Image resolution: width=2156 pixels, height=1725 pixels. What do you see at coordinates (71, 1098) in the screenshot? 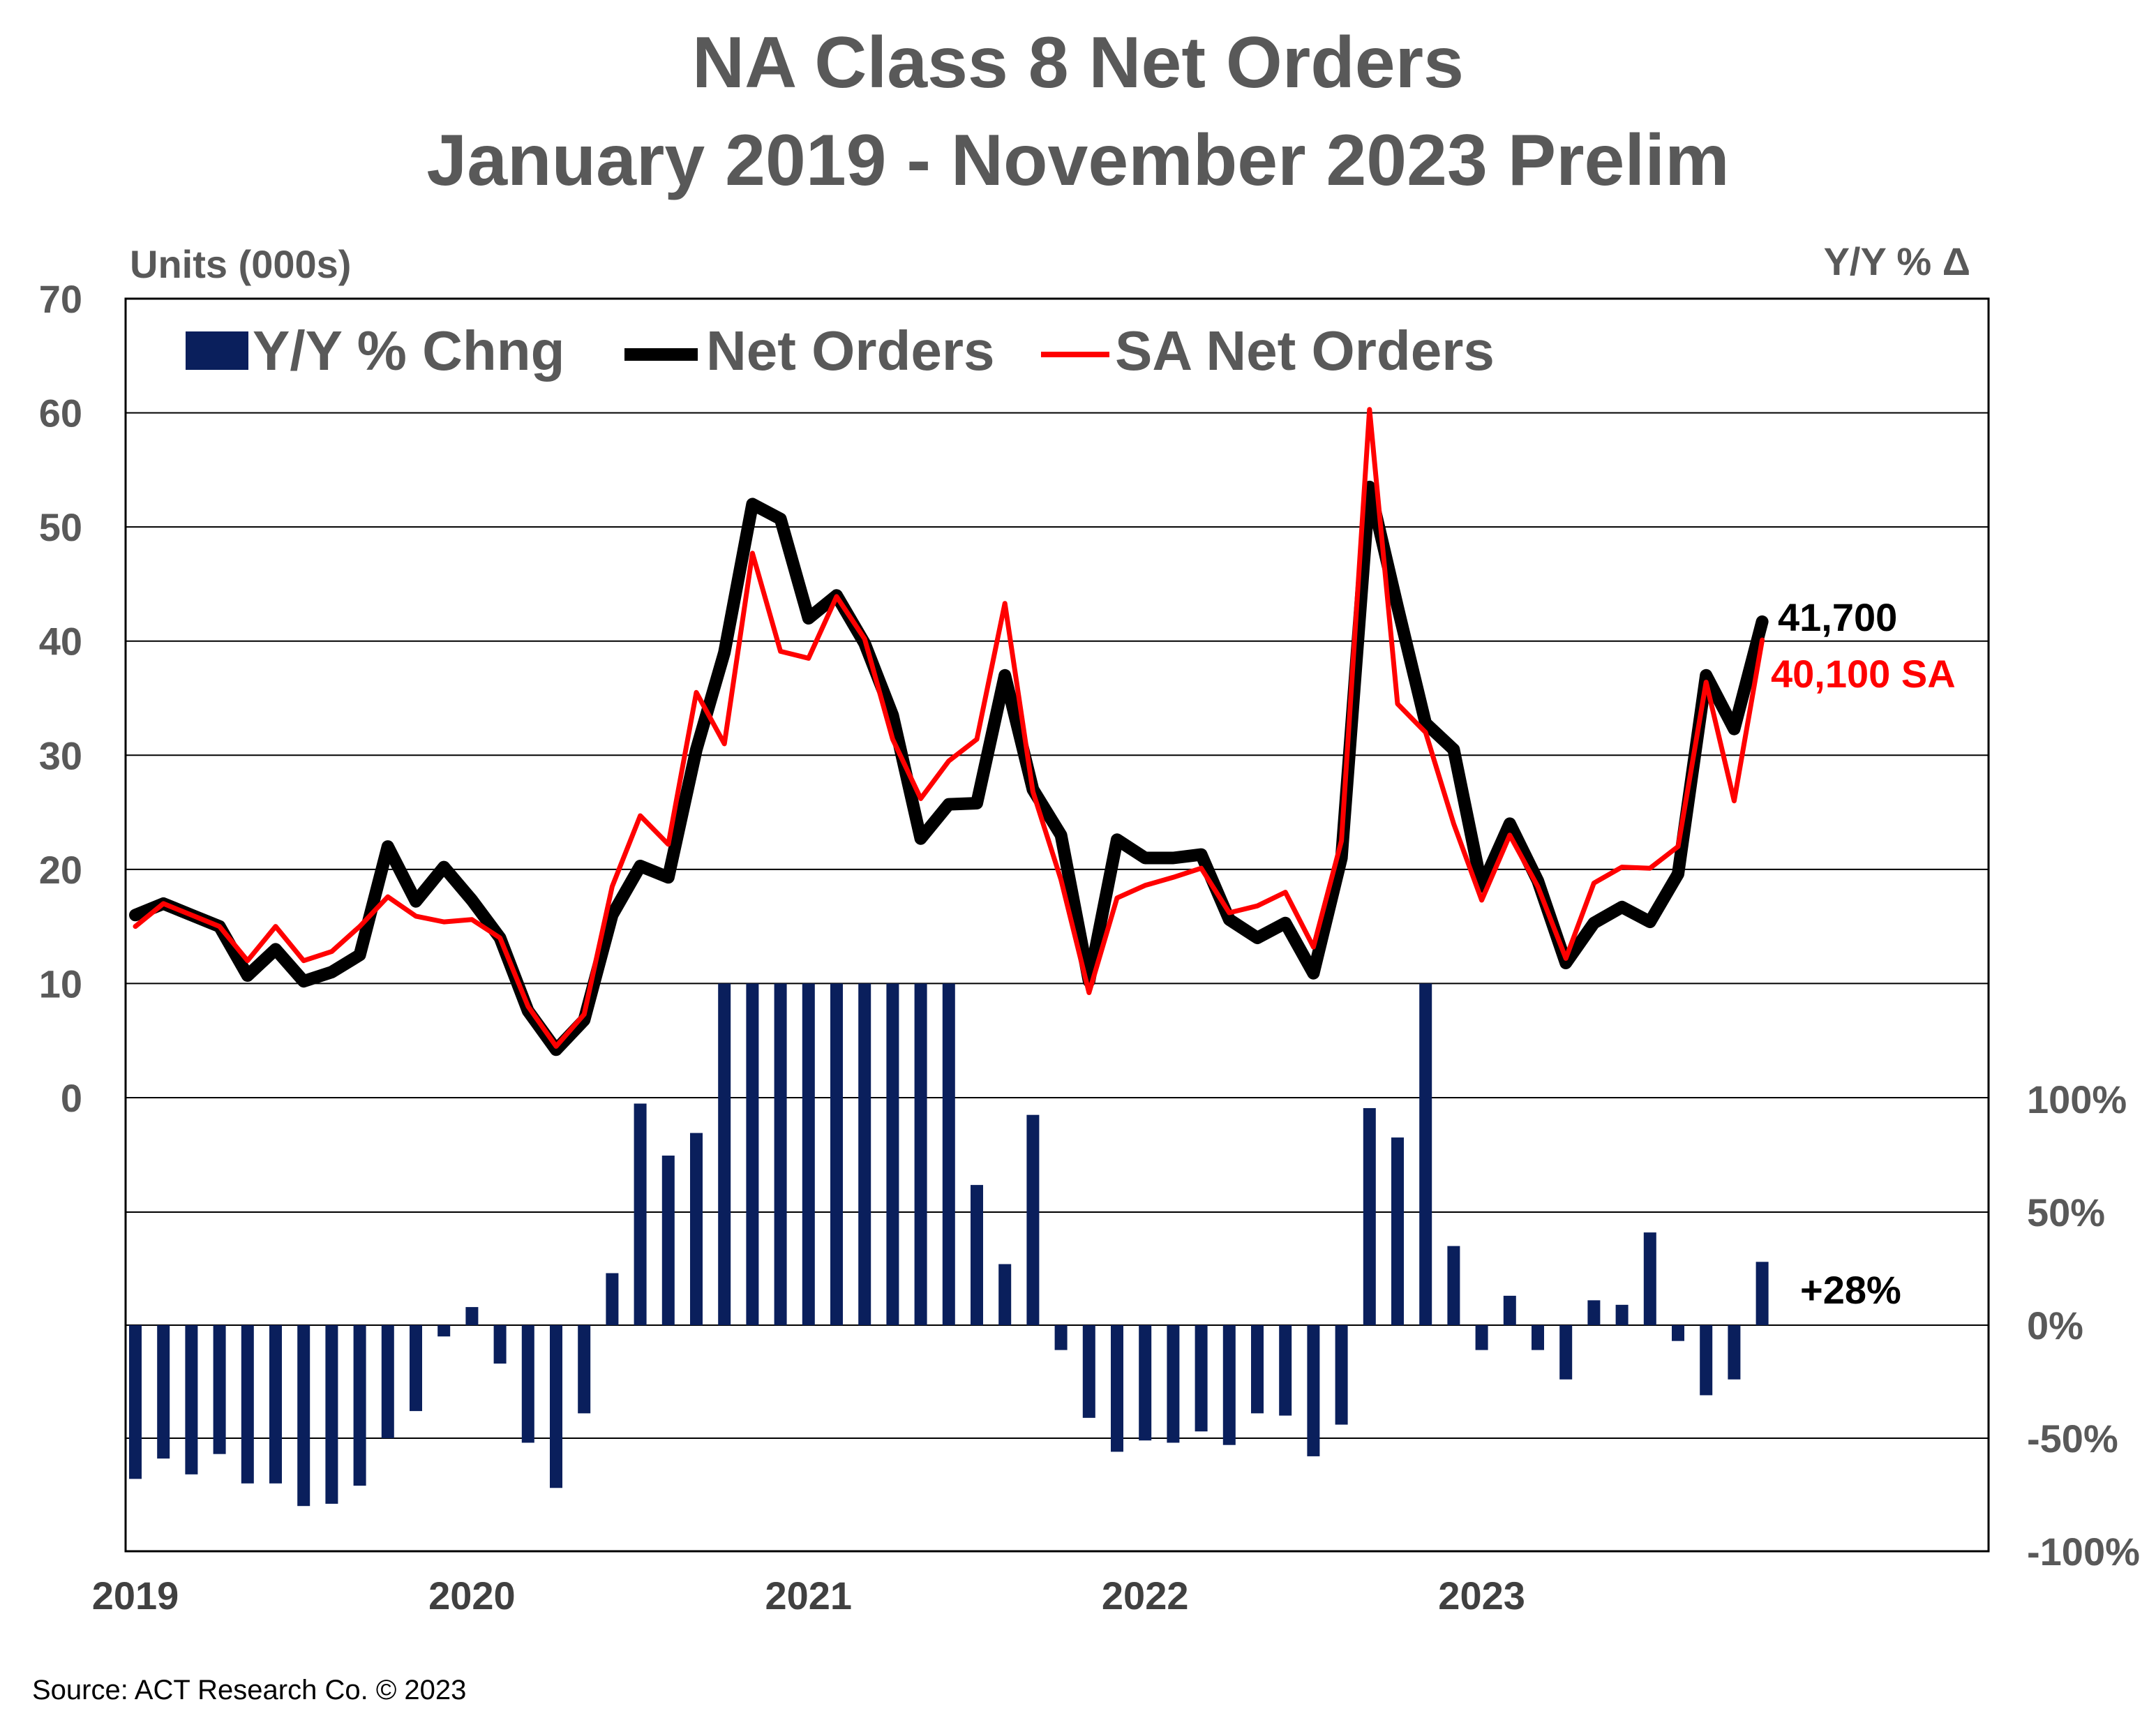
I see `left-tick-label: 0` at bounding box center [71, 1098].